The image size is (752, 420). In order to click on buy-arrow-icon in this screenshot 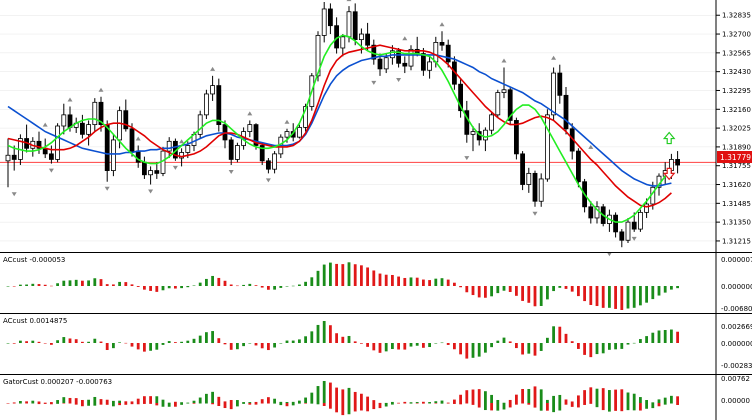, I will do `click(669, 138)`.